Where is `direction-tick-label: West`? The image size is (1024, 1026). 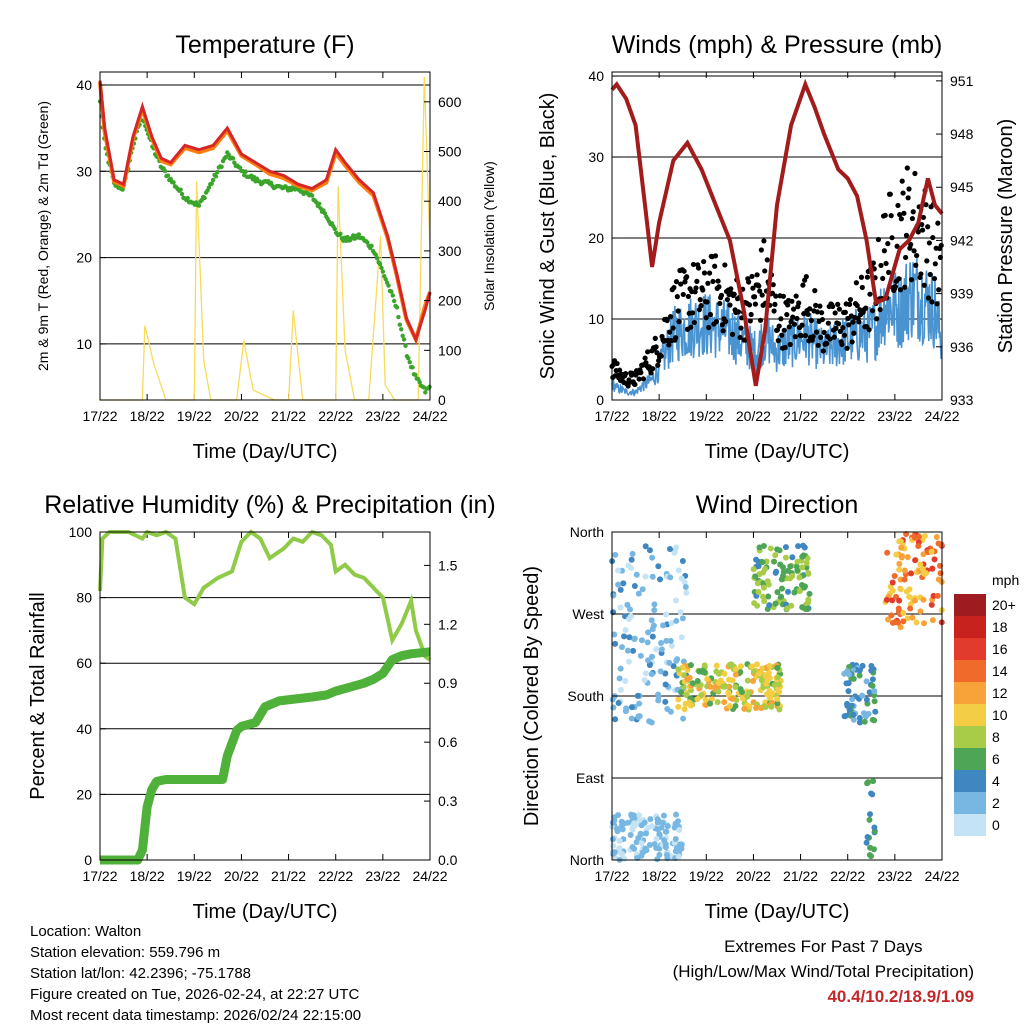
direction-tick-label: West is located at coordinates (588, 614).